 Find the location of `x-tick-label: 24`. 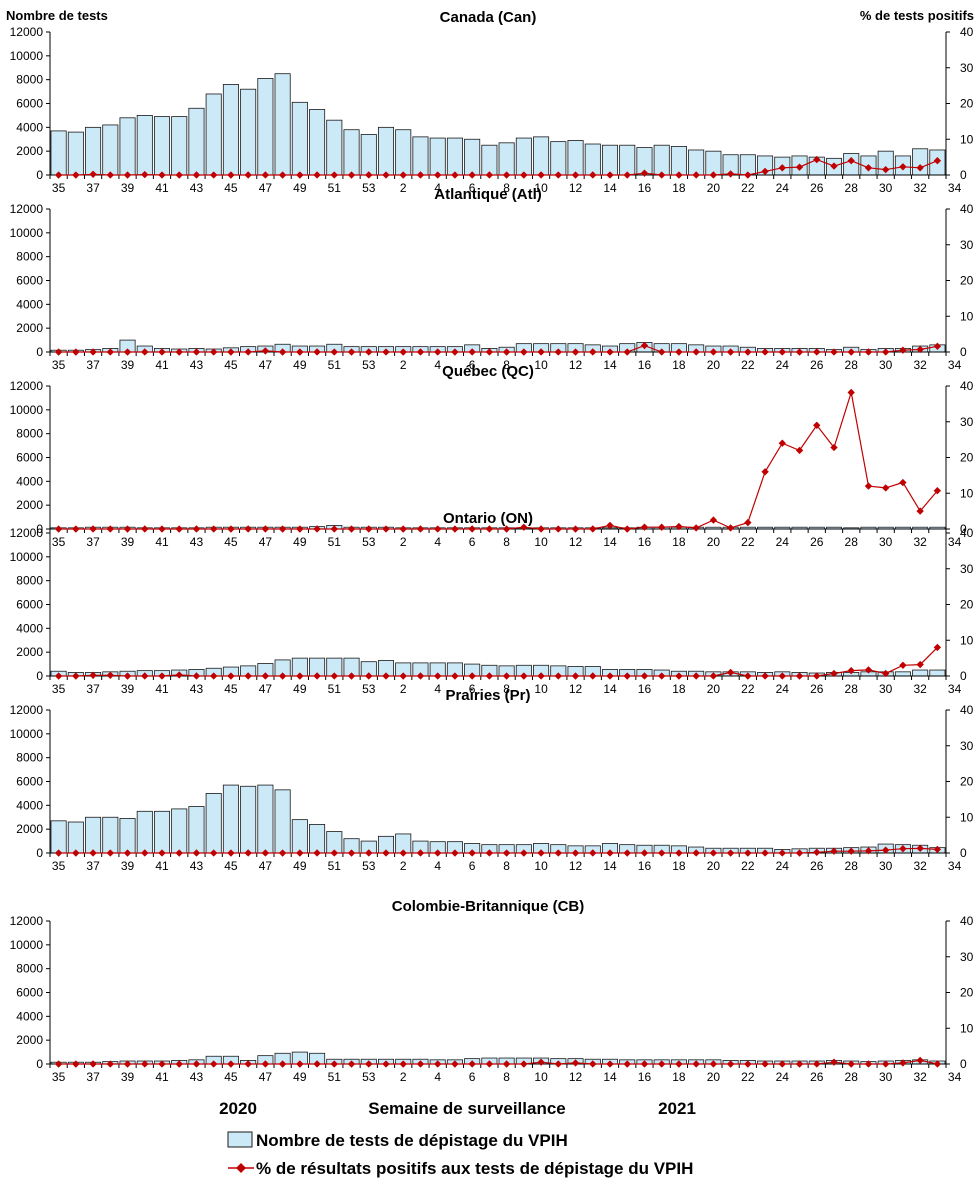

x-tick-label: 24 is located at coordinates (783, 866).